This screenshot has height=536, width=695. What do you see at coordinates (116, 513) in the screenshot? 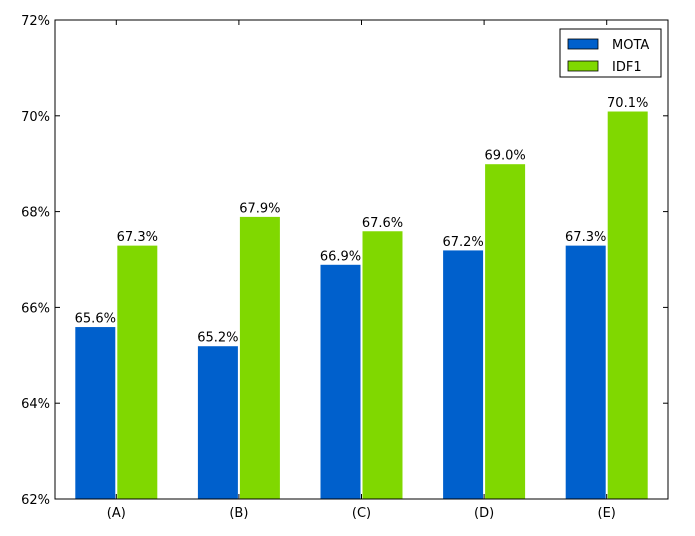
I see `x-tick-label: (A)` at bounding box center [116, 513].